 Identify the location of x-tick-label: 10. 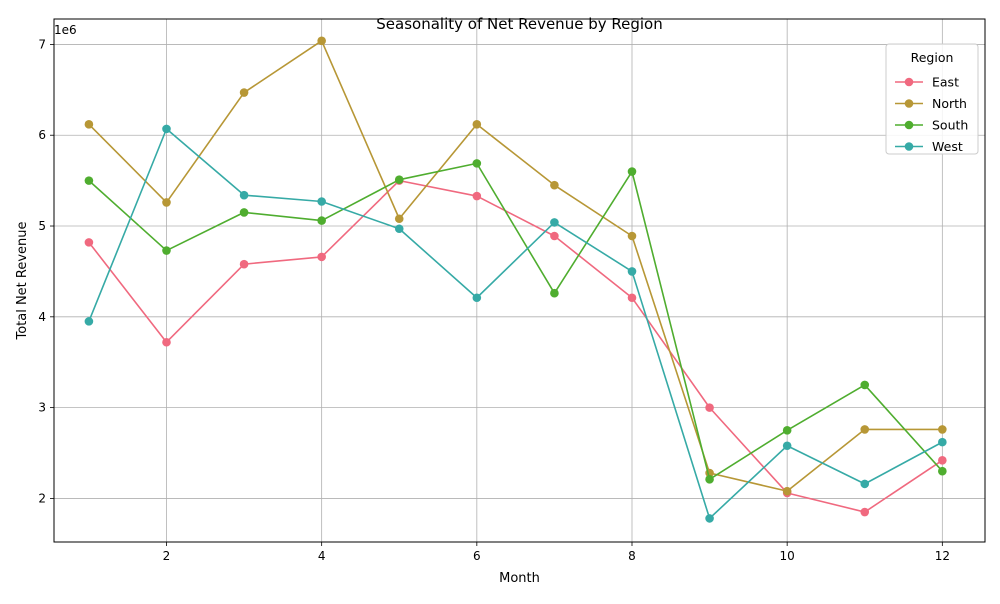
(787, 556).